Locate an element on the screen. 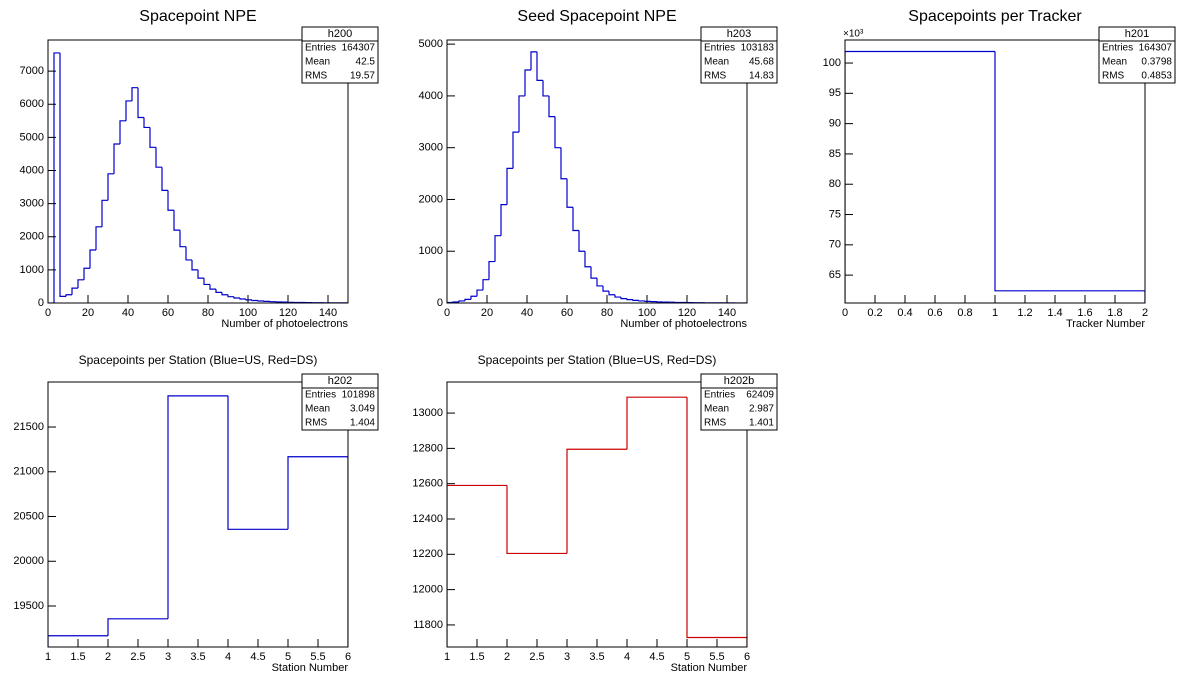  y-tick-label: 70 is located at coordinates (835, 245).